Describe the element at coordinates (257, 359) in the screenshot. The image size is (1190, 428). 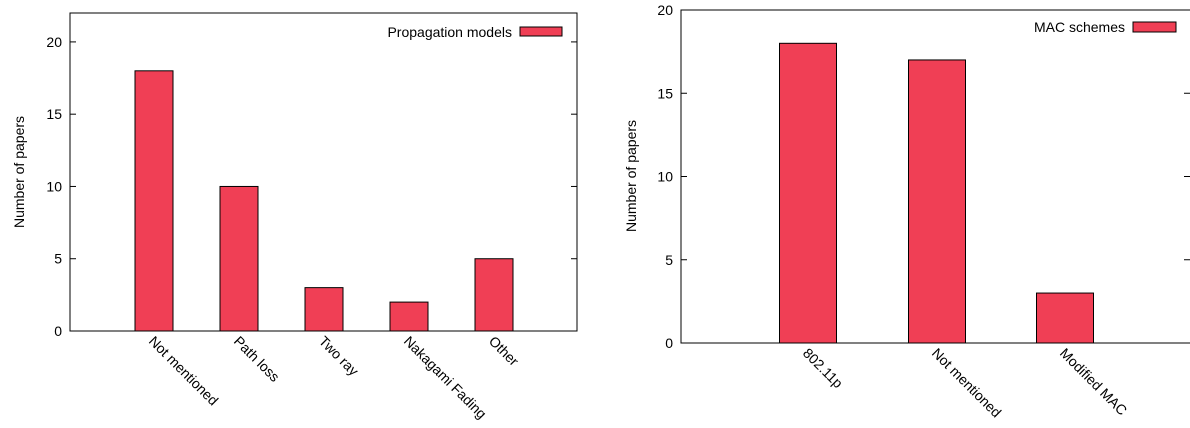
I see `x-category-label: Path loss` at that location.